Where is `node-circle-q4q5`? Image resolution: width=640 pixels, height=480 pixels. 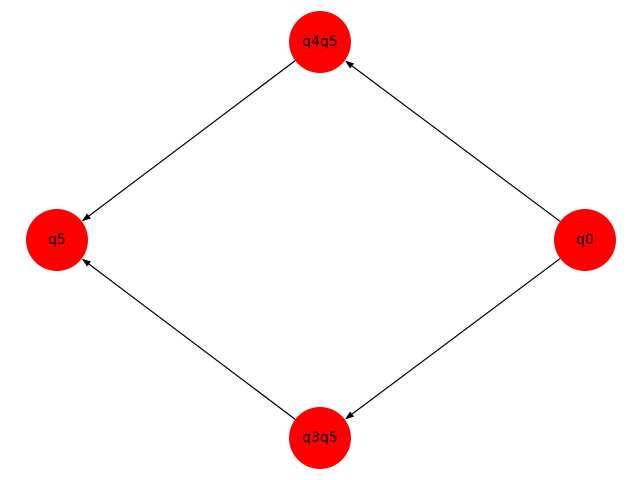 node-circle-q4q5 is located at coordinates (320, 42).